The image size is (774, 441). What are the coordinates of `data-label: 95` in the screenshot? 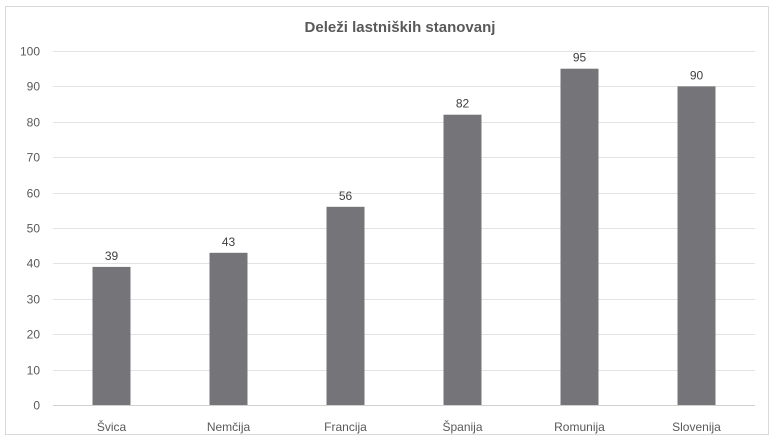 It's located at (580, 58).